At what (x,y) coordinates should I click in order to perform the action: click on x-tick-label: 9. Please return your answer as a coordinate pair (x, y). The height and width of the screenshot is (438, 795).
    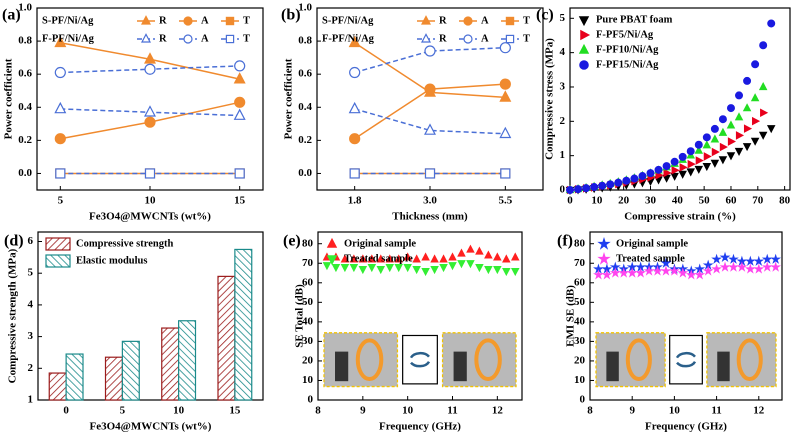
    Looking at the image, I should click on (363, 411).